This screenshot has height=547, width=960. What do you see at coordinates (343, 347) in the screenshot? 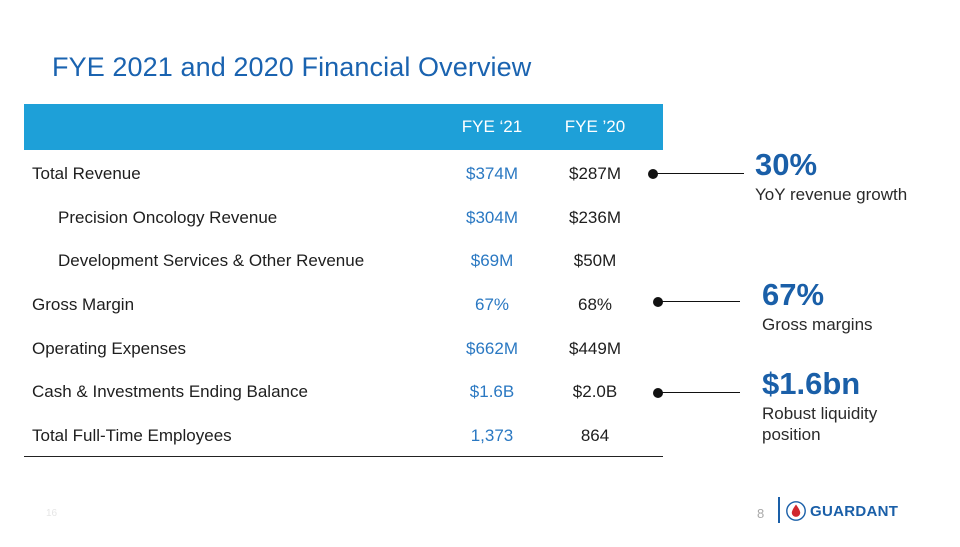
I see `table-row: Operating Expenses $662M $449M` at bounding box center [343, 347].